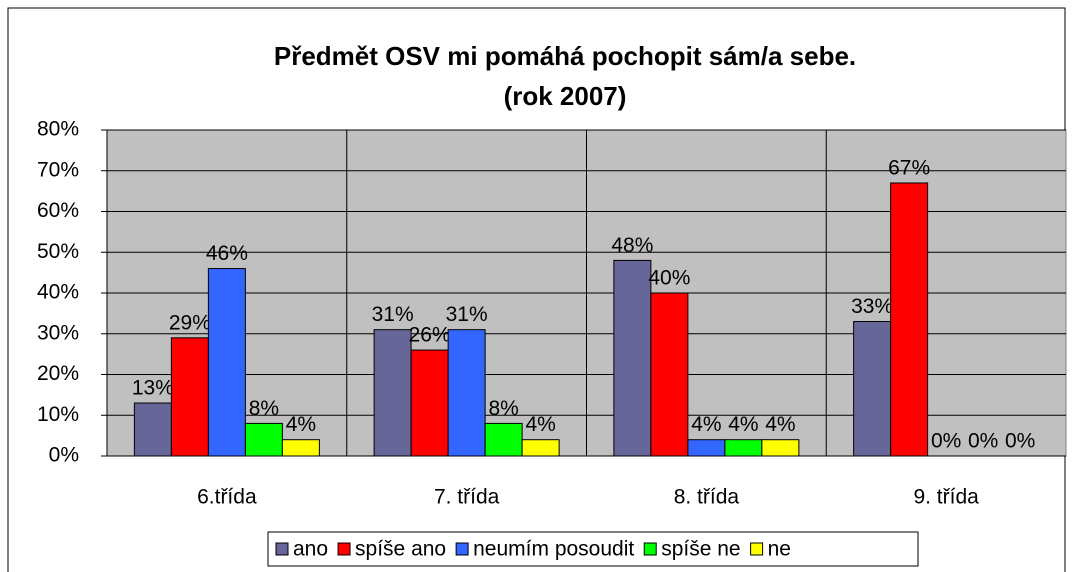 This screenshot has height=572, width=1073. I want to click on data-label: 48%, so click(632, 245).